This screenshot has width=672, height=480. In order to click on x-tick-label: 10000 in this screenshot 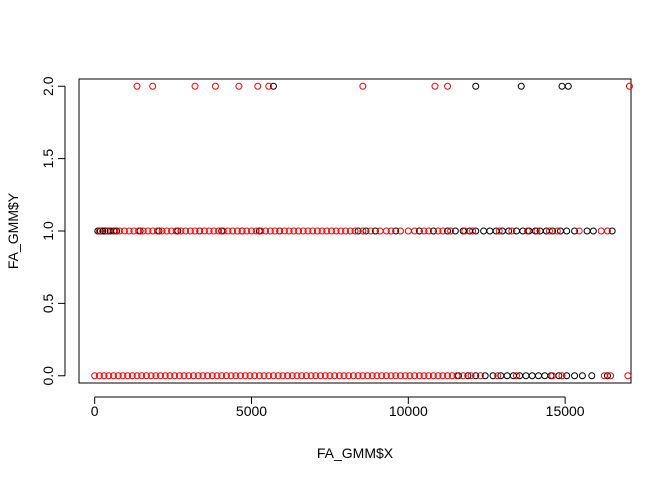, I will do `click(408, 411)`.